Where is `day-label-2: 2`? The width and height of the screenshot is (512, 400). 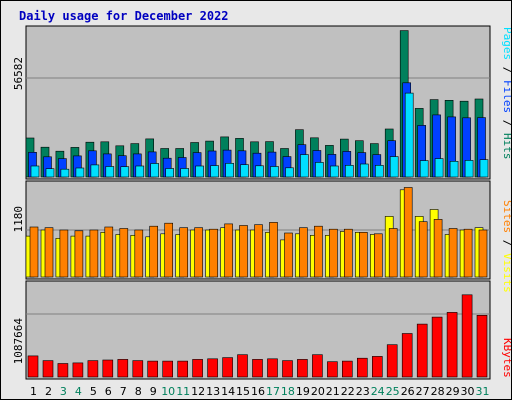
day-label-2: 2 is located at coordinates (48, 391).